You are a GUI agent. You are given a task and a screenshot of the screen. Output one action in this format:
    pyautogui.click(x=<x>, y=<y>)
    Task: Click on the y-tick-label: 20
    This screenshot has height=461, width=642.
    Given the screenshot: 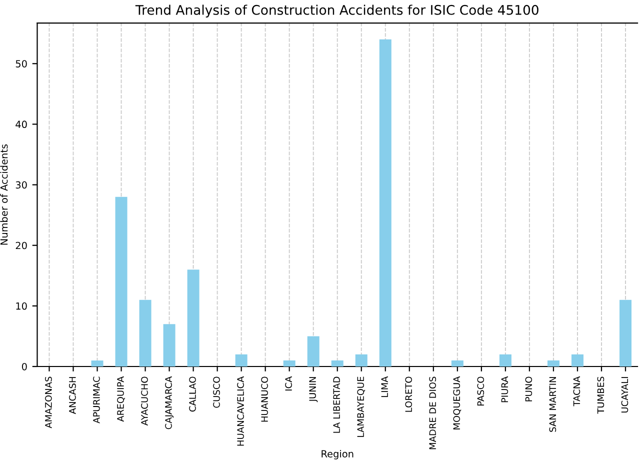 What is the action you would take?
    pyautogui.click(x=21, y=246)
    